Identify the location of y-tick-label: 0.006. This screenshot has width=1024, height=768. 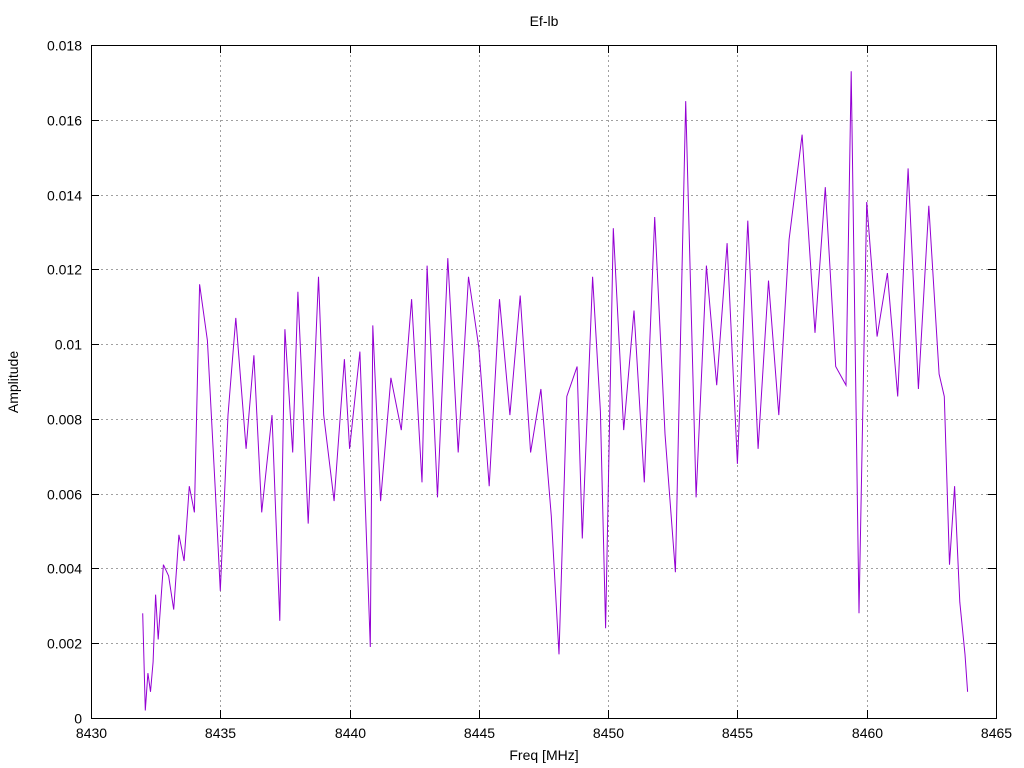
(64, 495).